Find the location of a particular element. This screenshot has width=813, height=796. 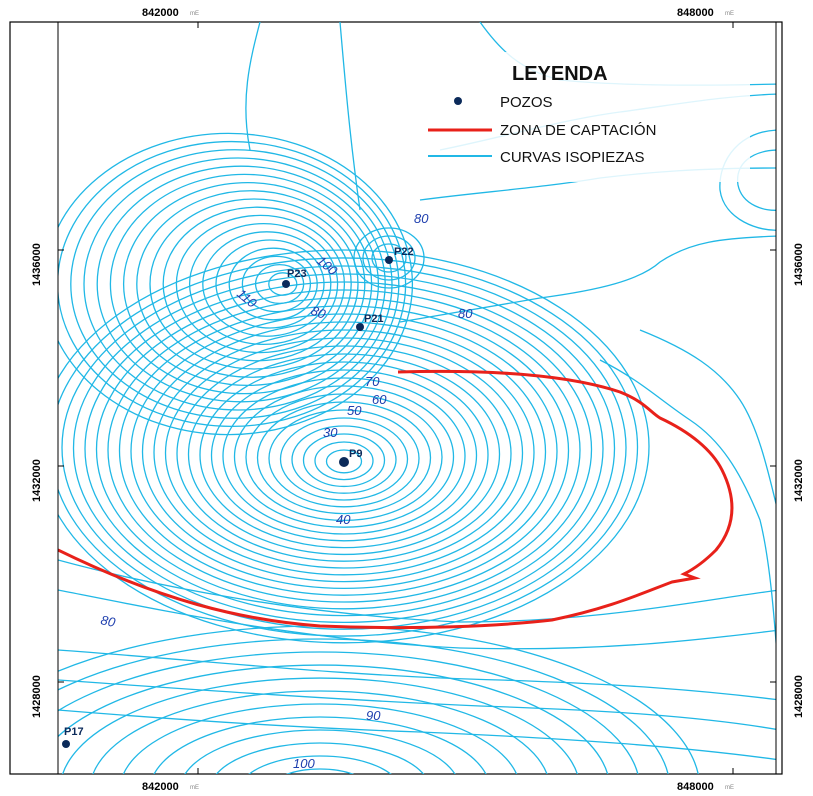

contour-label: 70 is located at coordinates (372, 381).